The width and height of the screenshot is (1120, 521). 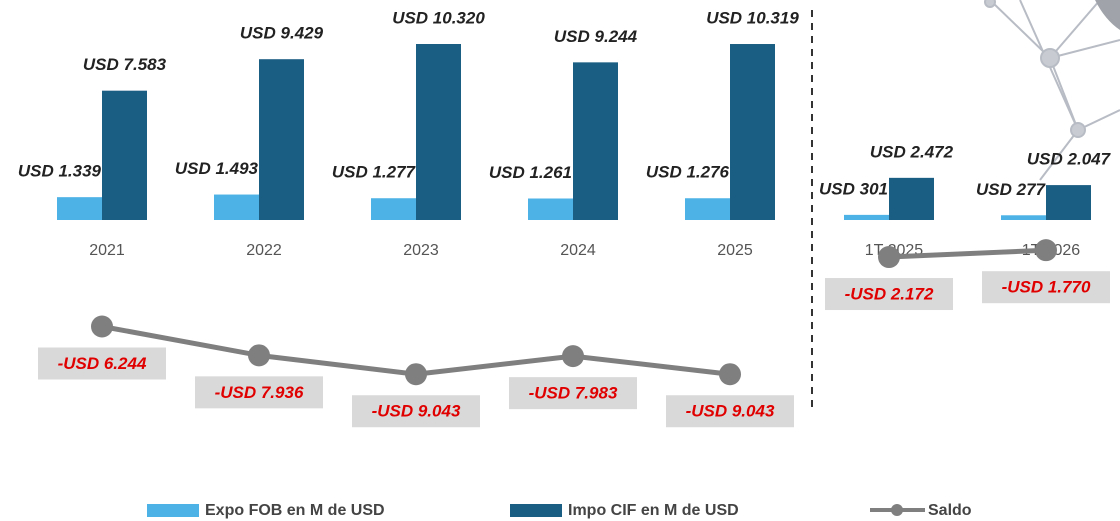 I want to click on data-label: USD 9.429, so click(x=282, y=33).